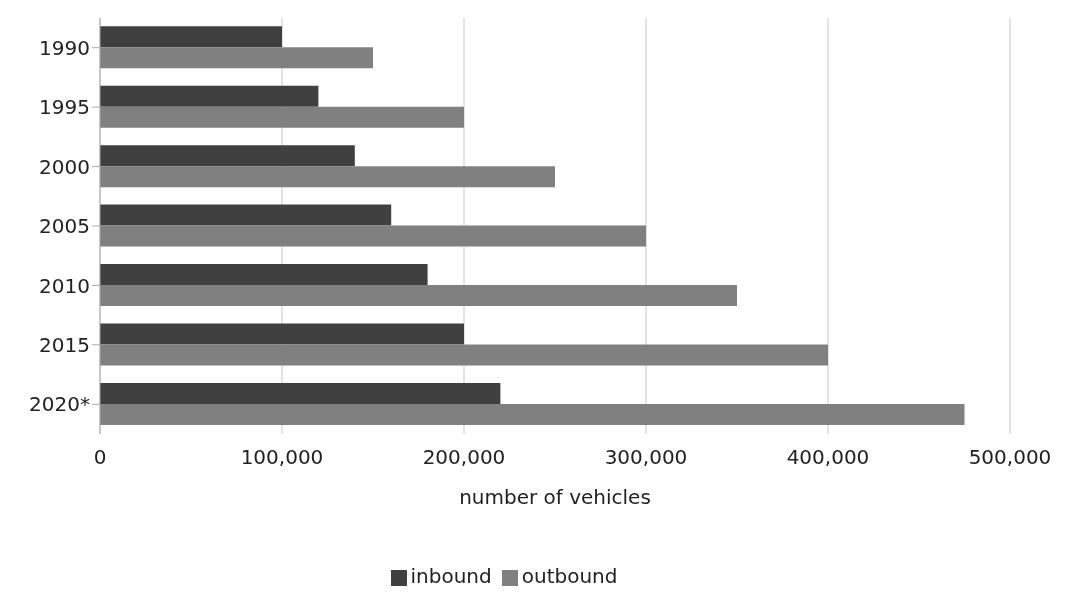 This screenshot has height=606, width=1069. I want to click on x-tick-label: 100,000, so click(282, 457).